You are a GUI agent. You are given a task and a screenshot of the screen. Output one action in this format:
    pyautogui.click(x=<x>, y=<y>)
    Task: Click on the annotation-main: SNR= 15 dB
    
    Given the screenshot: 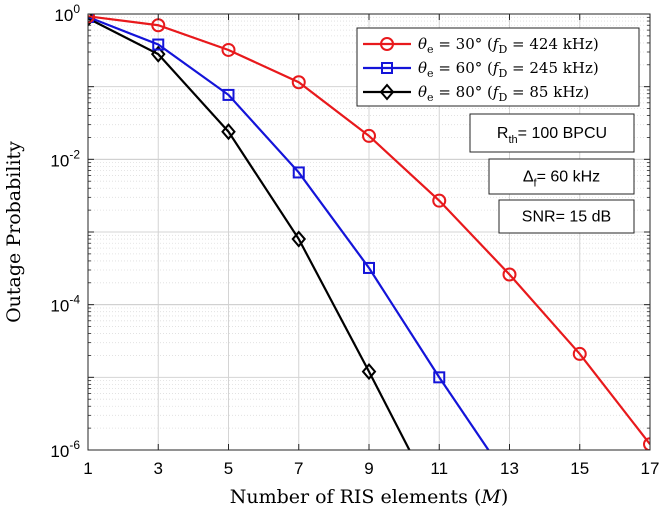 What is the action you would take?
    pyautogui.click(x=566, y=217)
    